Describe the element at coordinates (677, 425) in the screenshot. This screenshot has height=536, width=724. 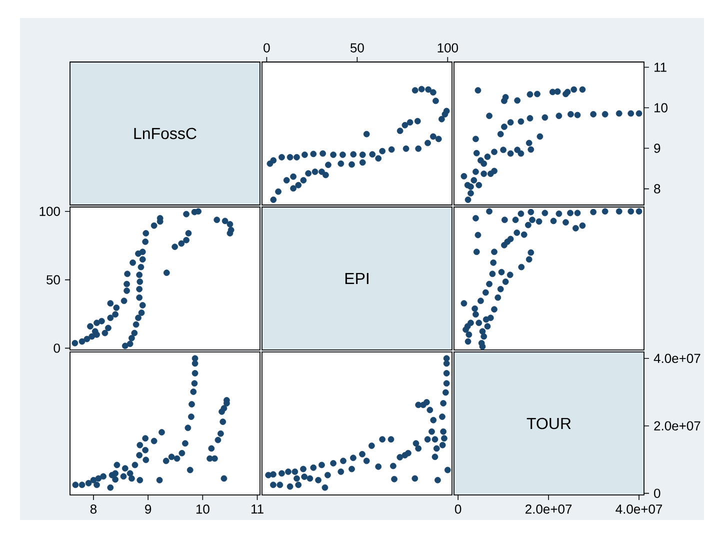
I see `y-tick-label: 2.0e+07` at that location.